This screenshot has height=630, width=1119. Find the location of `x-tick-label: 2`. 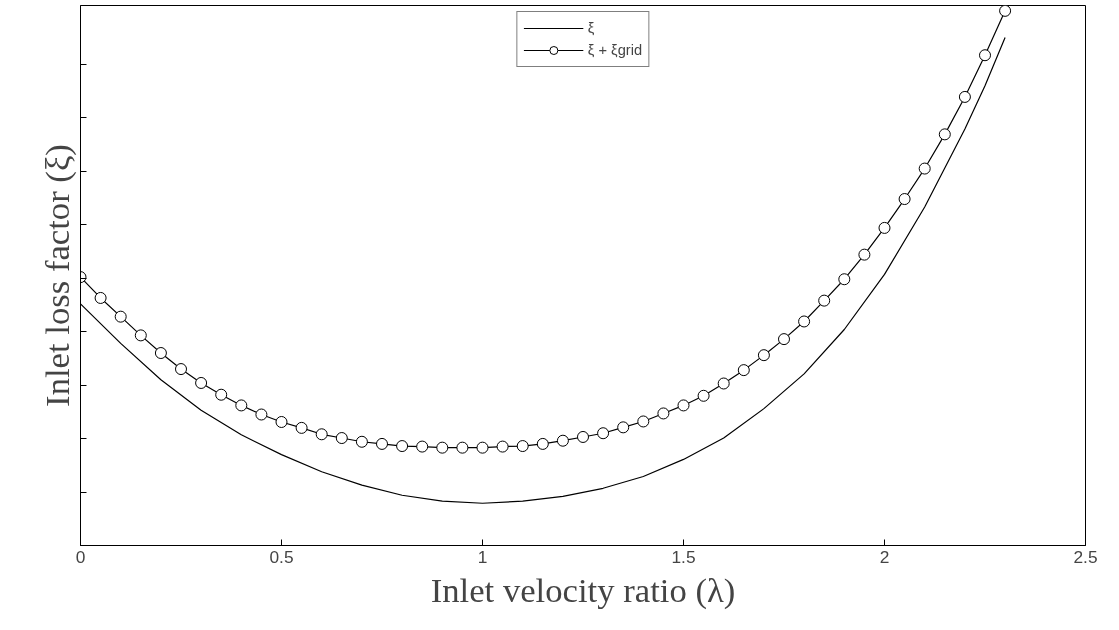

x-tick-label: 2 is located at coordinates (884, 556).